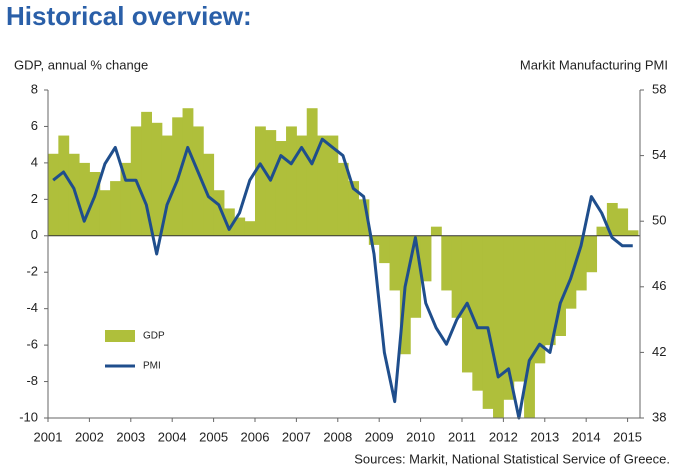 Image resolution: width=680 pixels, height=472 pixels. Describe the element at coordinates (659, 154) in the screenshot. I see `y2-tick-label: 54` at that location.